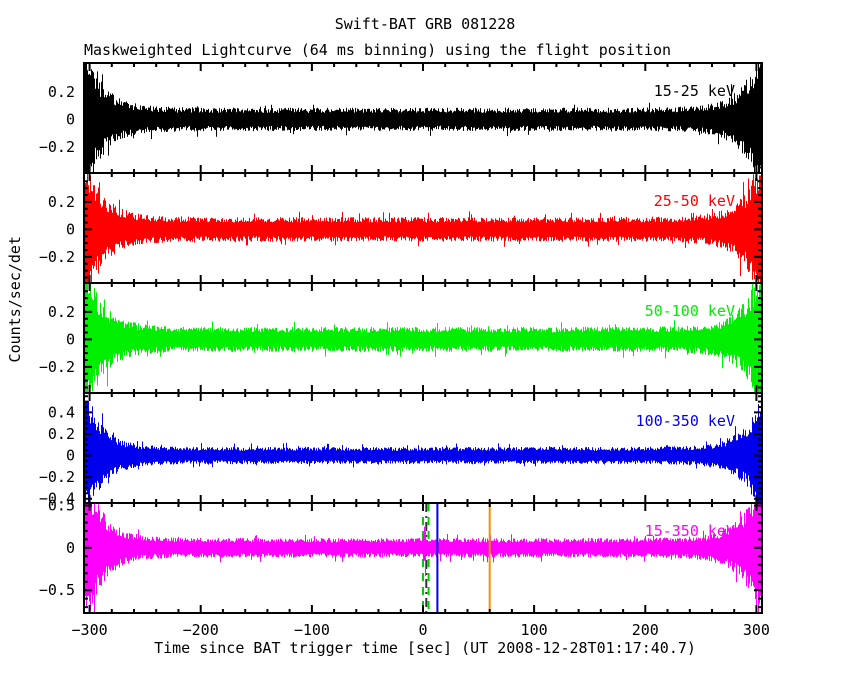 This screenshot has width=850, height=680. I want to click on panel-label-100-350-kev: 100-350 keV, so click(685, 421).